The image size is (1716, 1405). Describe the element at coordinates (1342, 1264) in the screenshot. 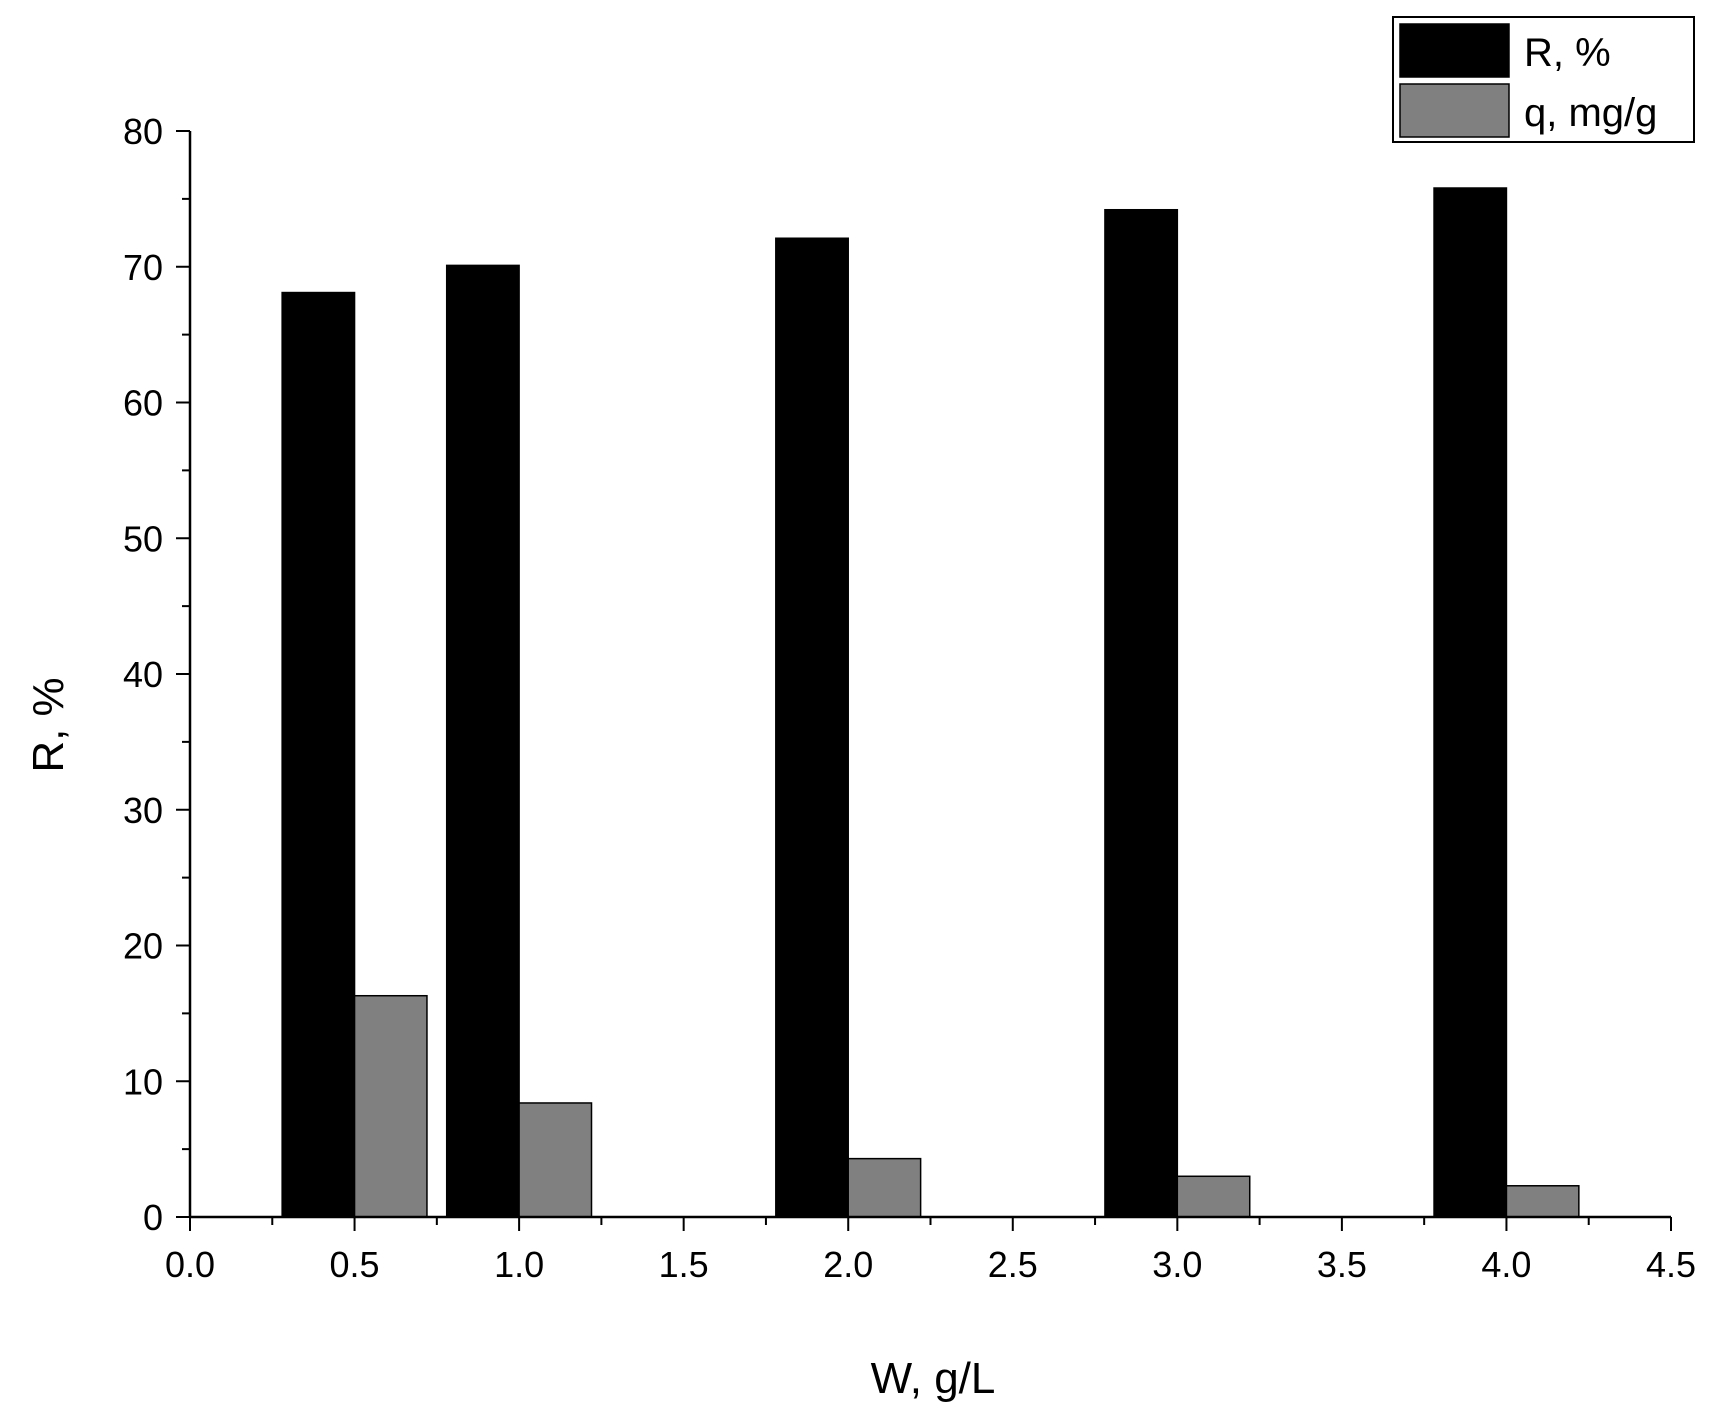

I see `x-tick-label-7: 3.5` at that location.